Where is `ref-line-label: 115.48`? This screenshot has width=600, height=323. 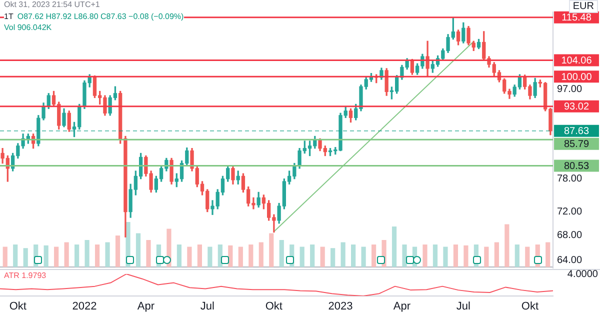 ref-line-label: 115.48 is located at coordinates (577, 18).